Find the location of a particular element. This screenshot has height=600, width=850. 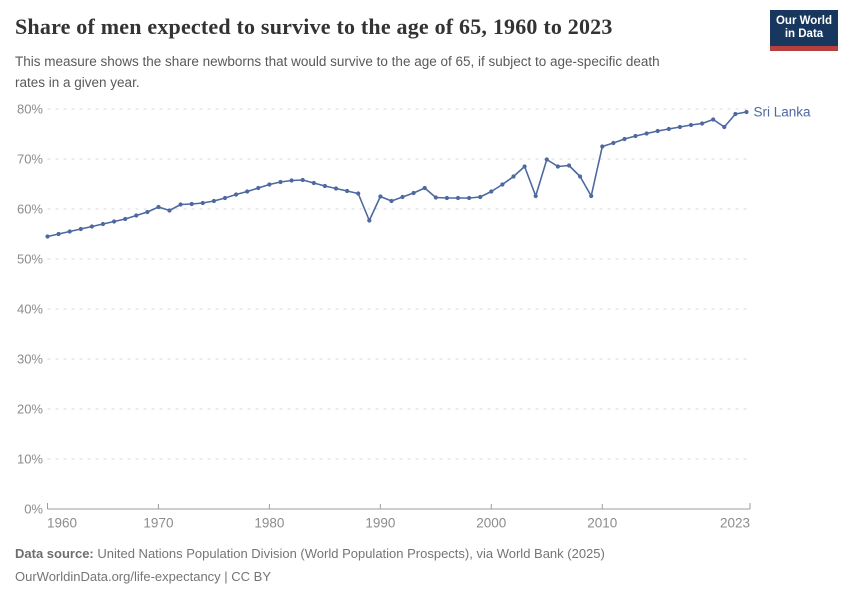

data-point-1974 is located at coordinates (202, 203).